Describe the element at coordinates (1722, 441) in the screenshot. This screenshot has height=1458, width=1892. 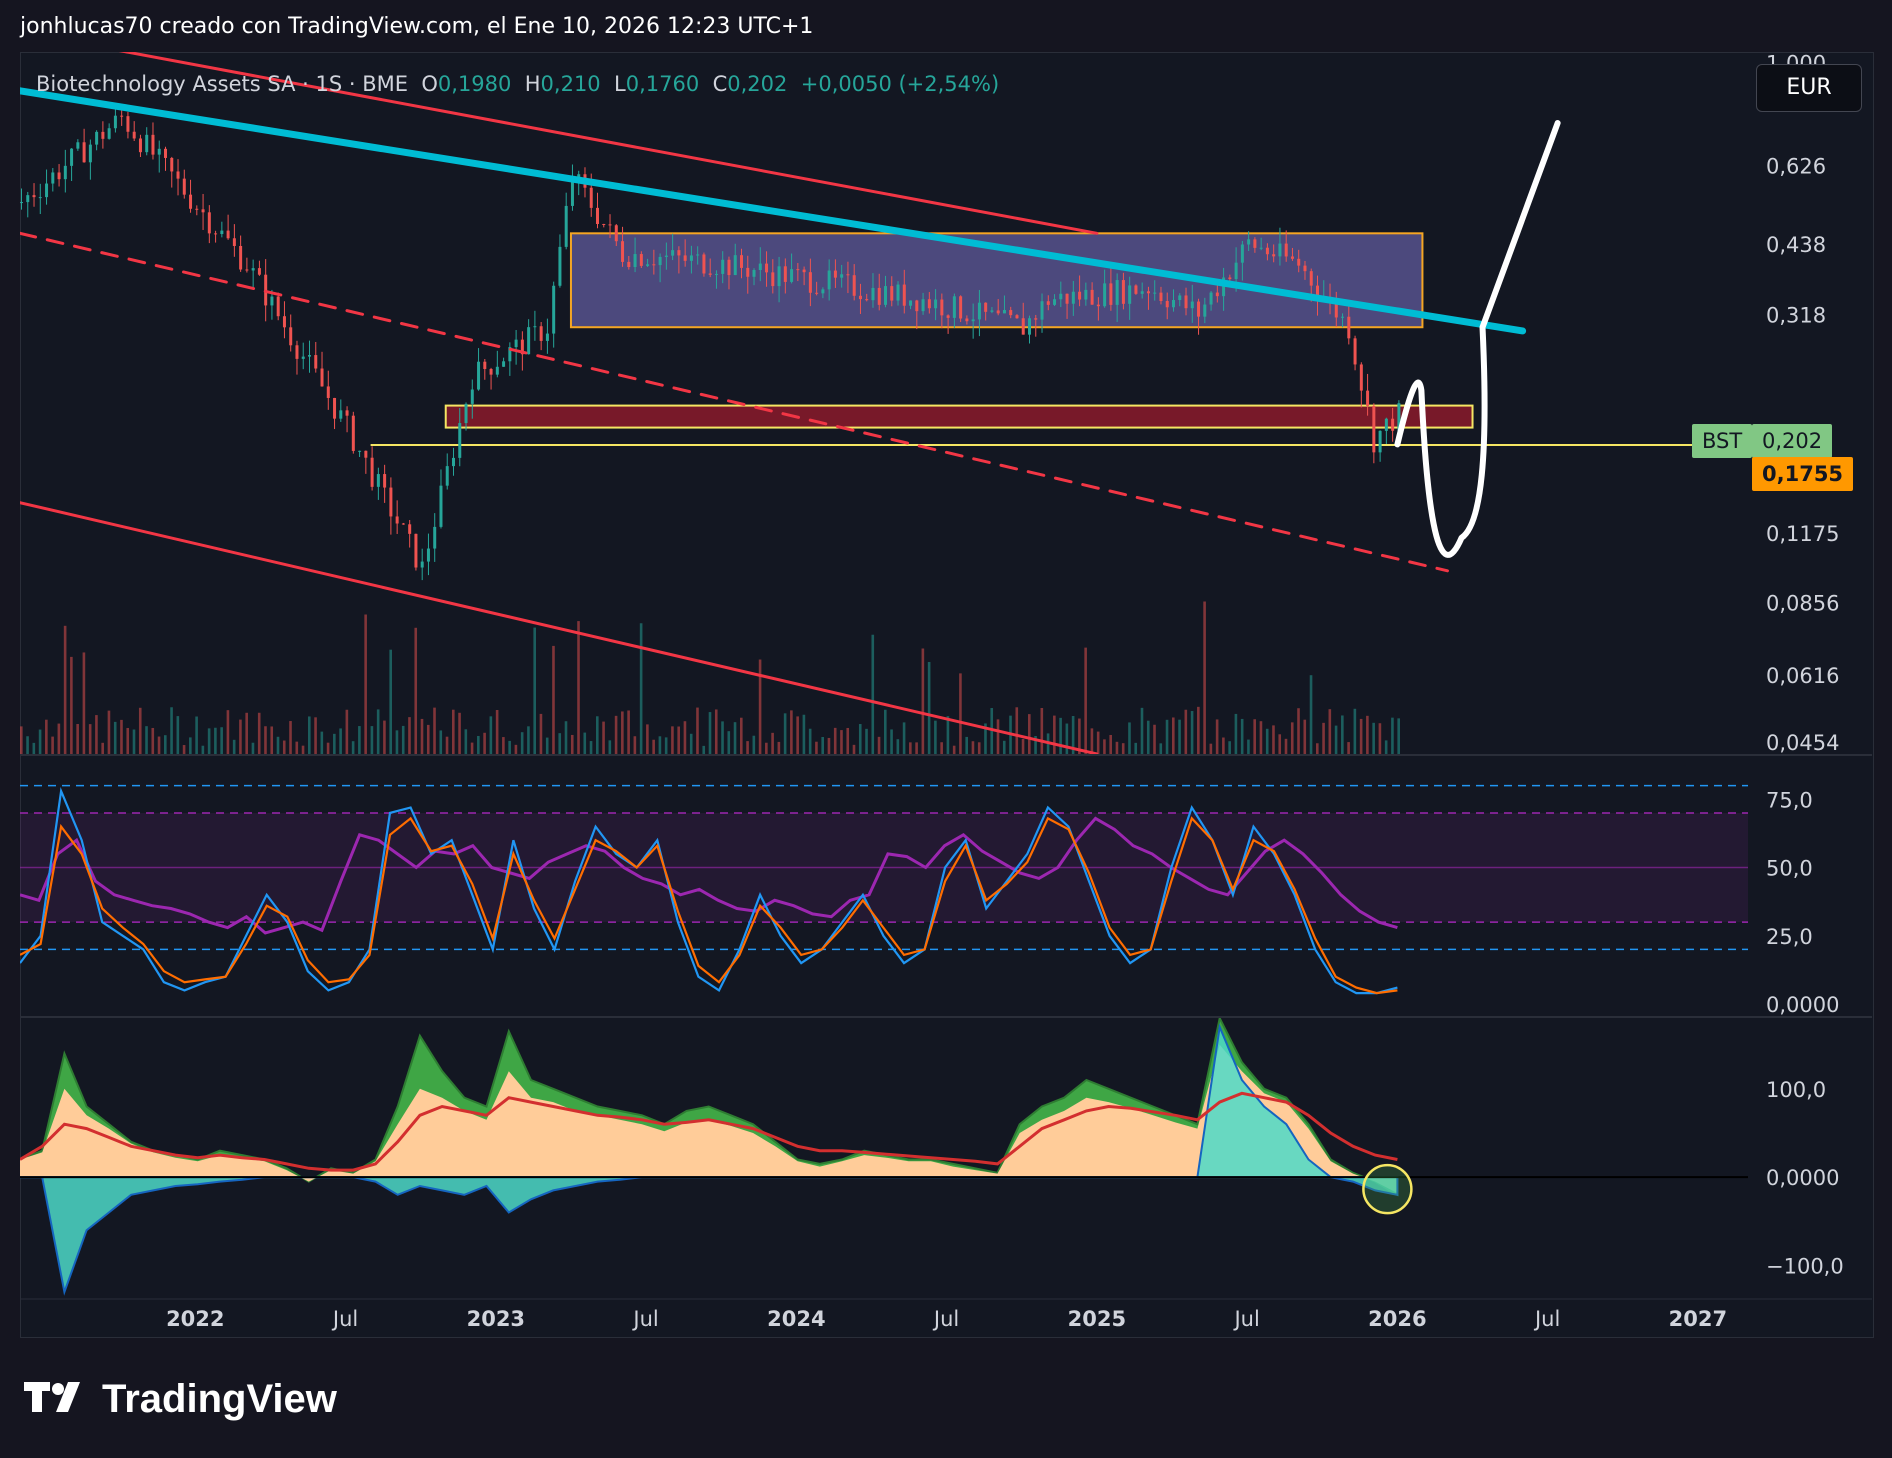
I see `symbol-tag: BST` at that location.